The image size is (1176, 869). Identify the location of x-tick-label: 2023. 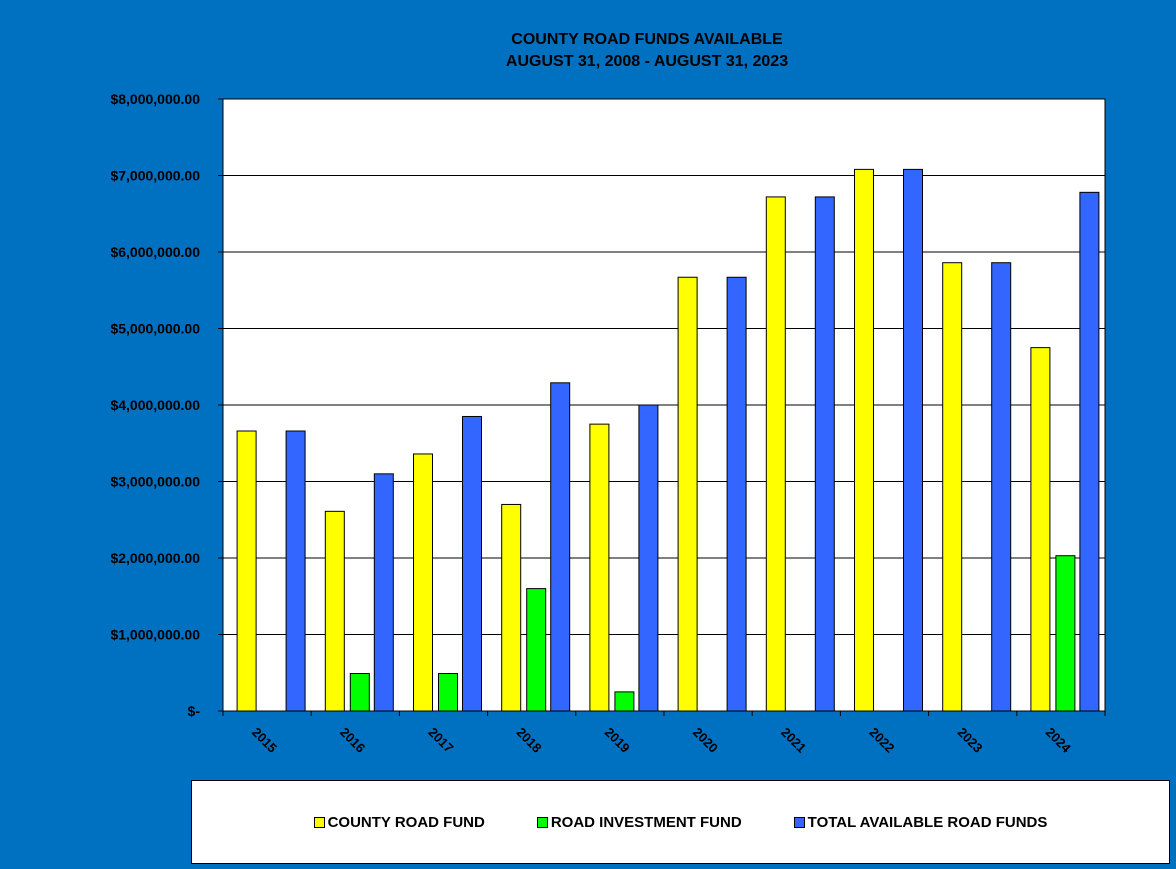
(970, 740).